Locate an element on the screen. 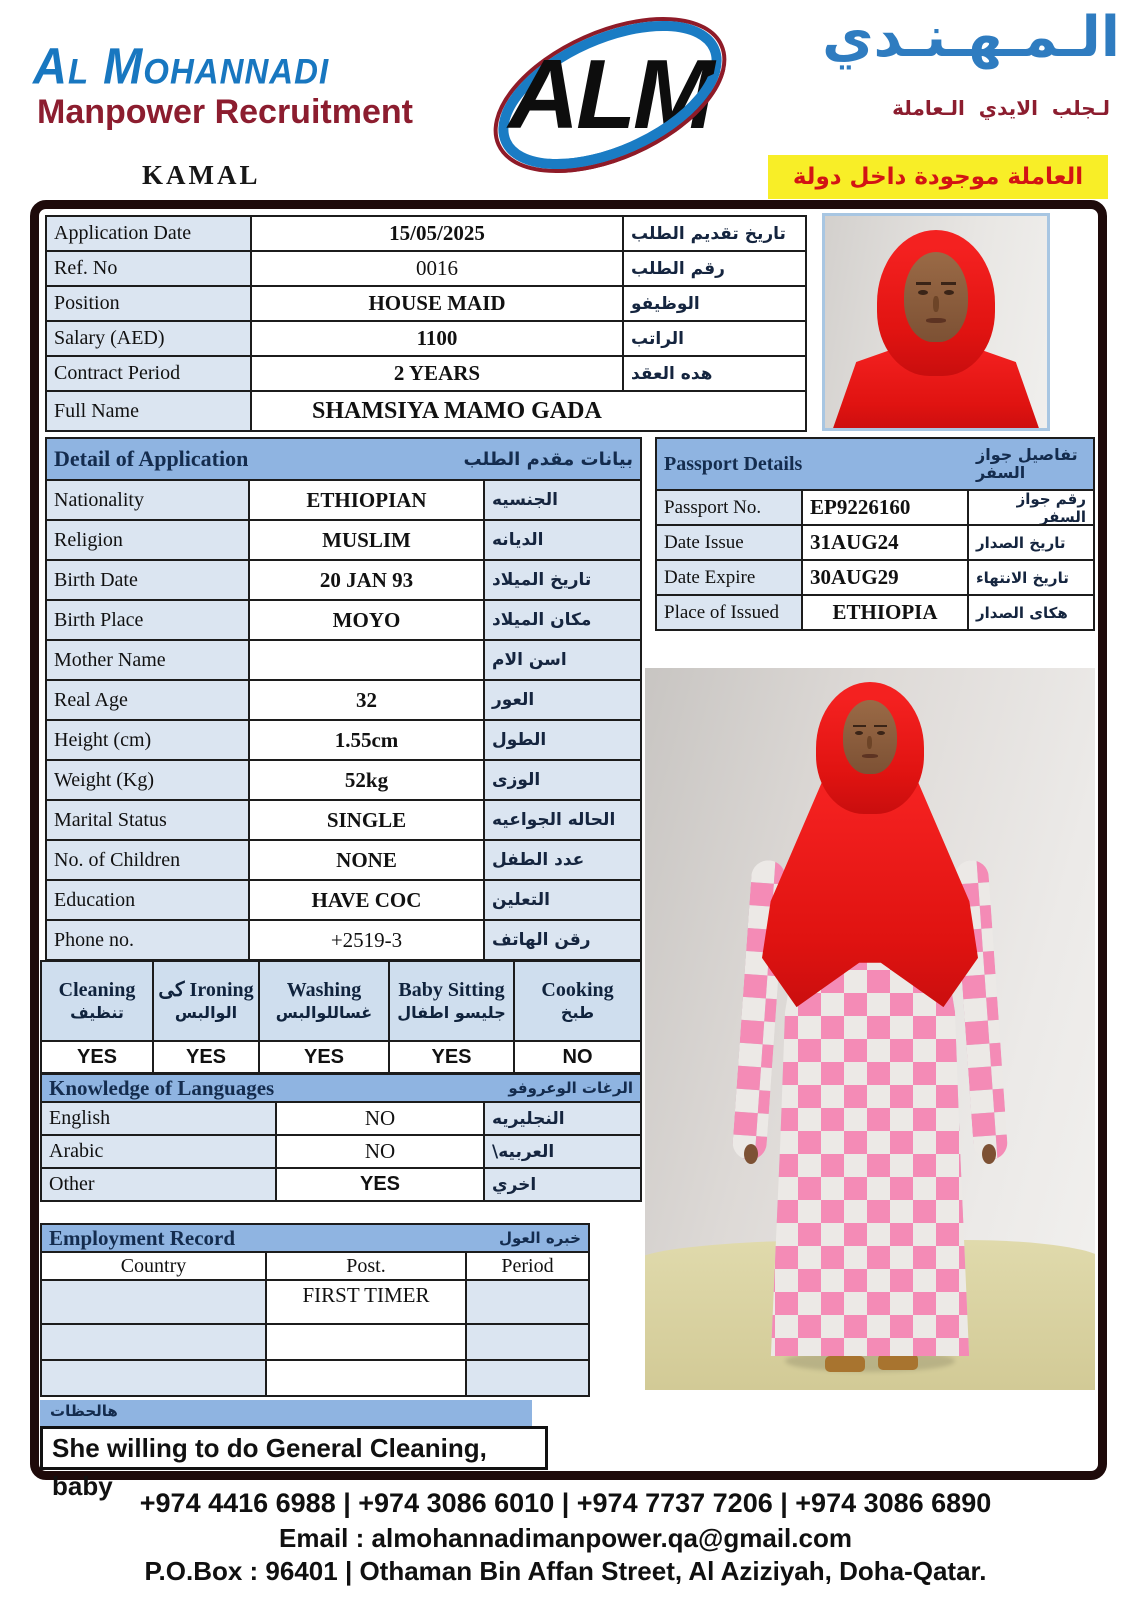  field-label-arabic: رقم الطلب is located at coordinates (715, 269).